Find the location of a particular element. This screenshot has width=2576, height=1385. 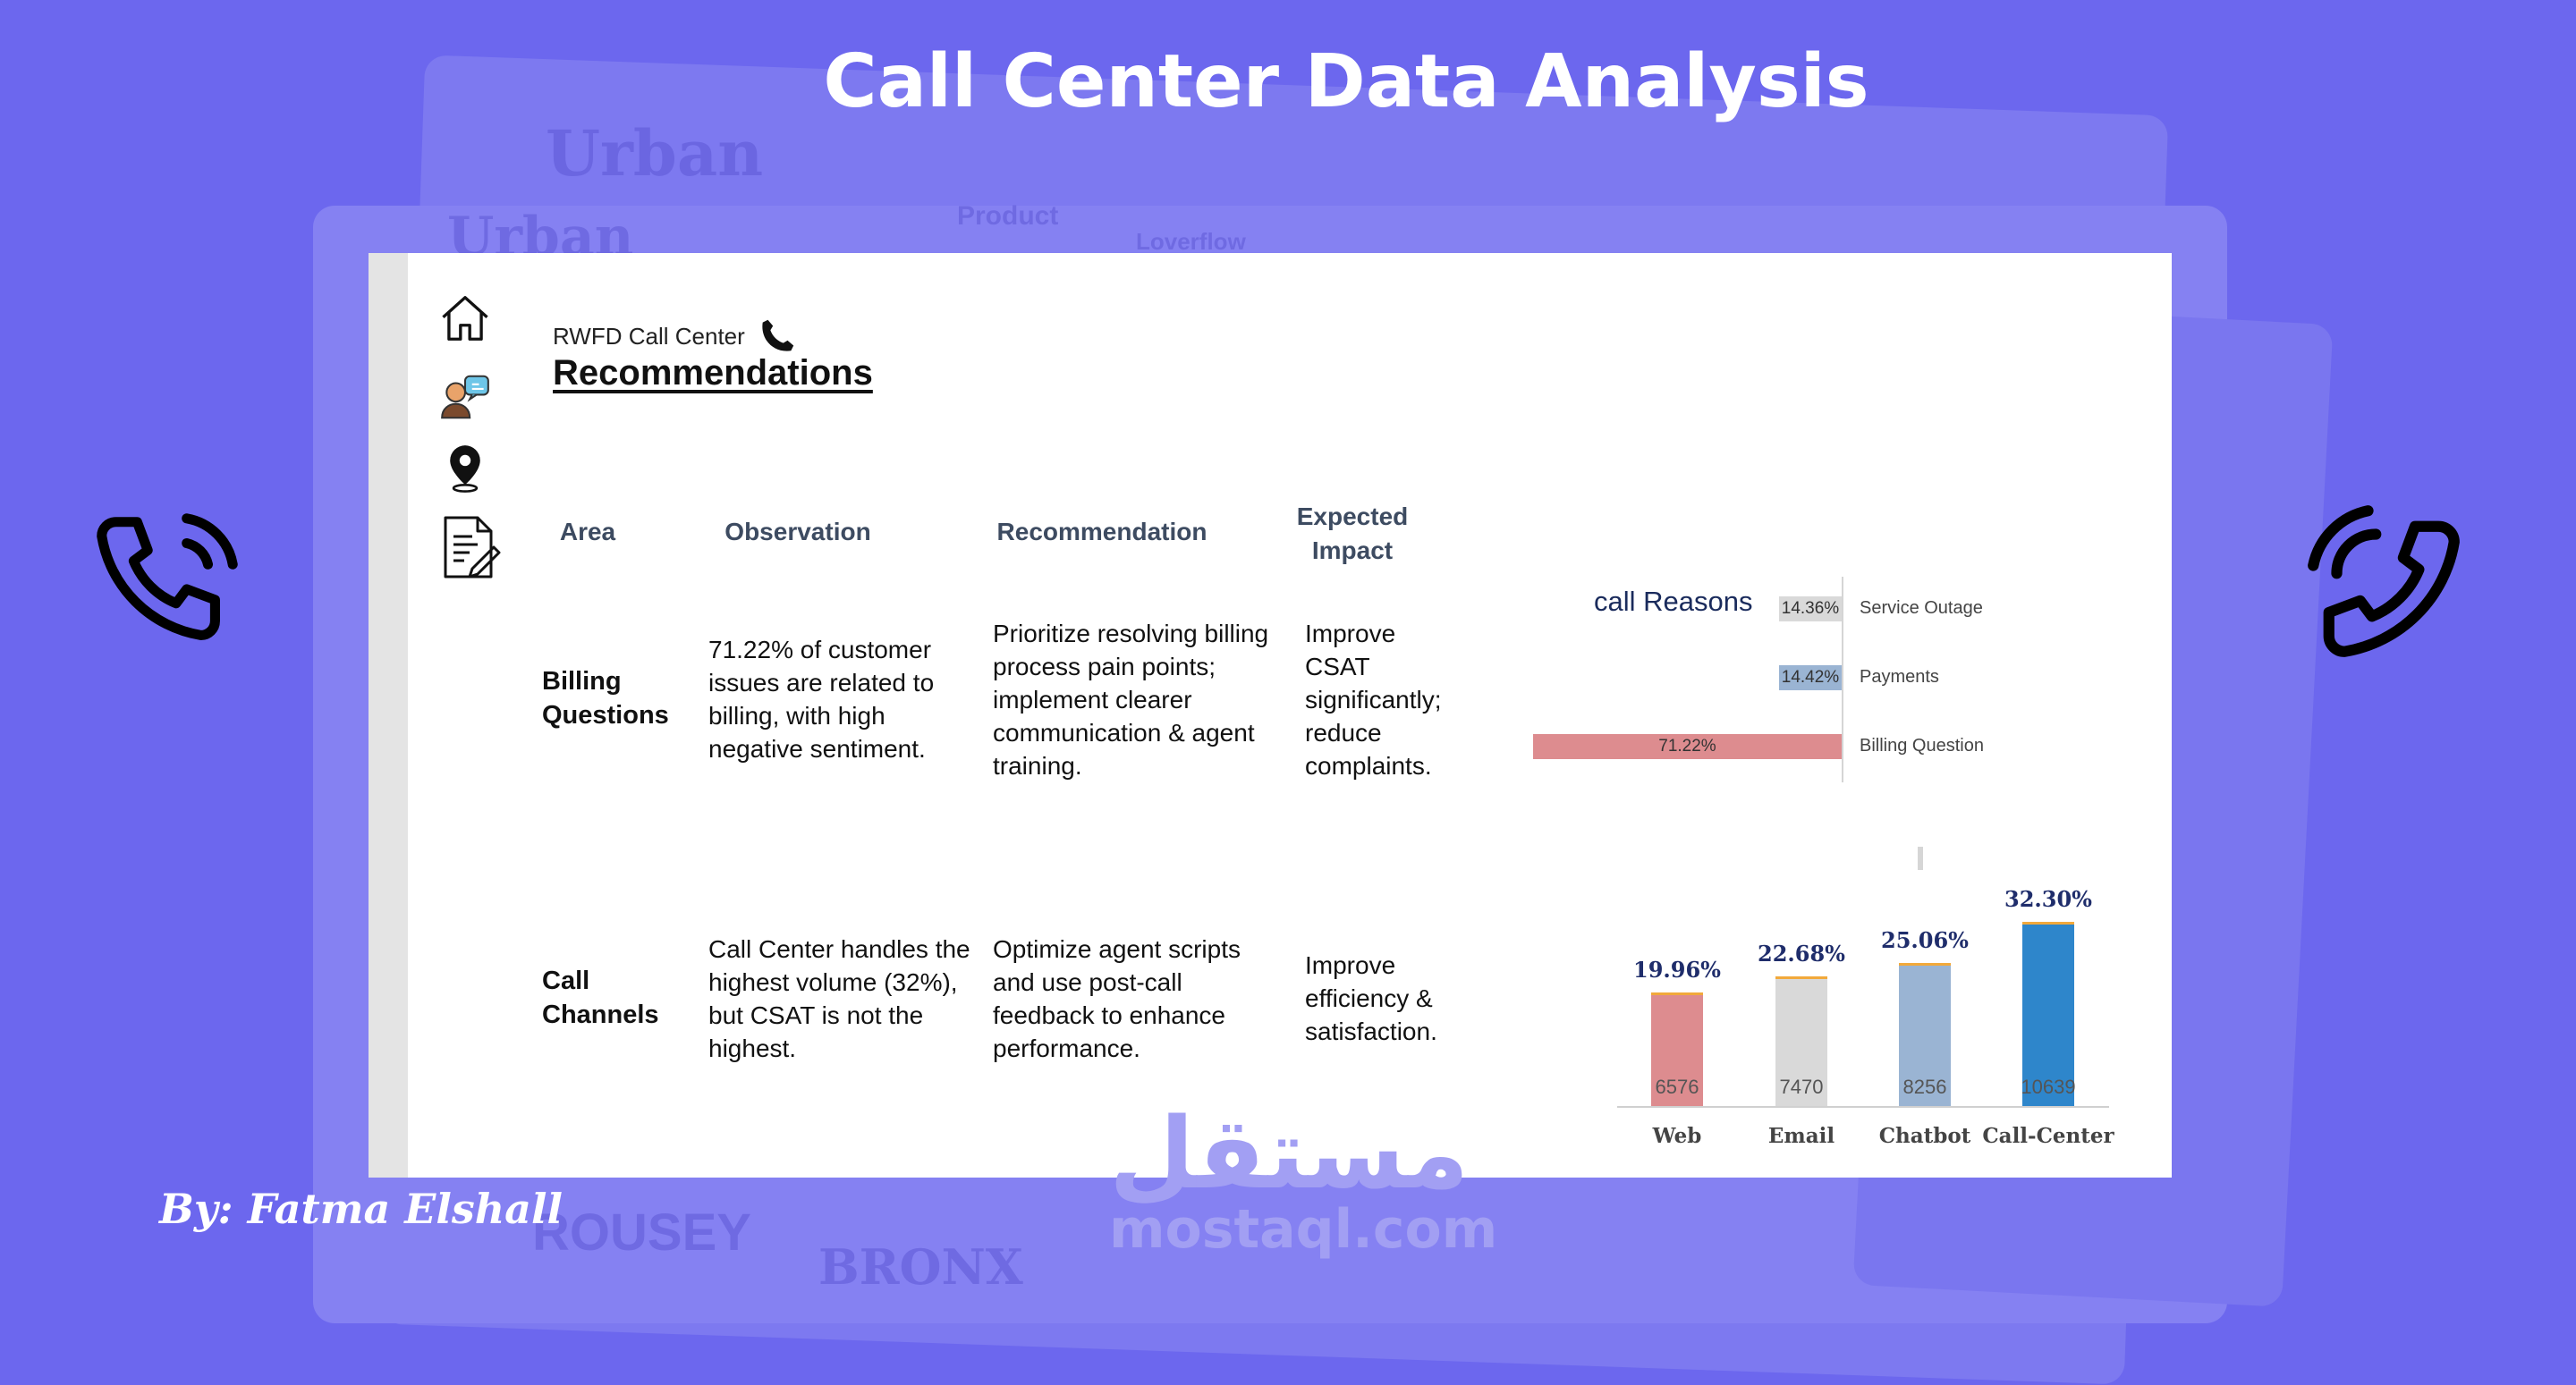

location-pin-icon is located at coordinates (465, 468).